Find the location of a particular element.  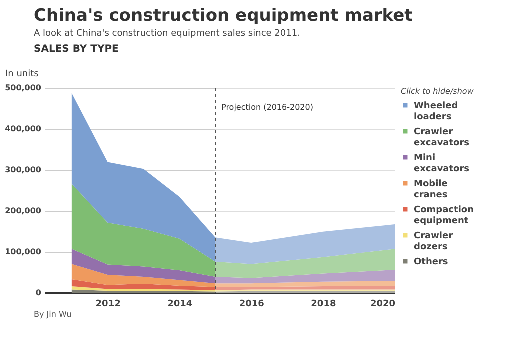

x-tick-label: 2018 is located at coordinates (323, 305).